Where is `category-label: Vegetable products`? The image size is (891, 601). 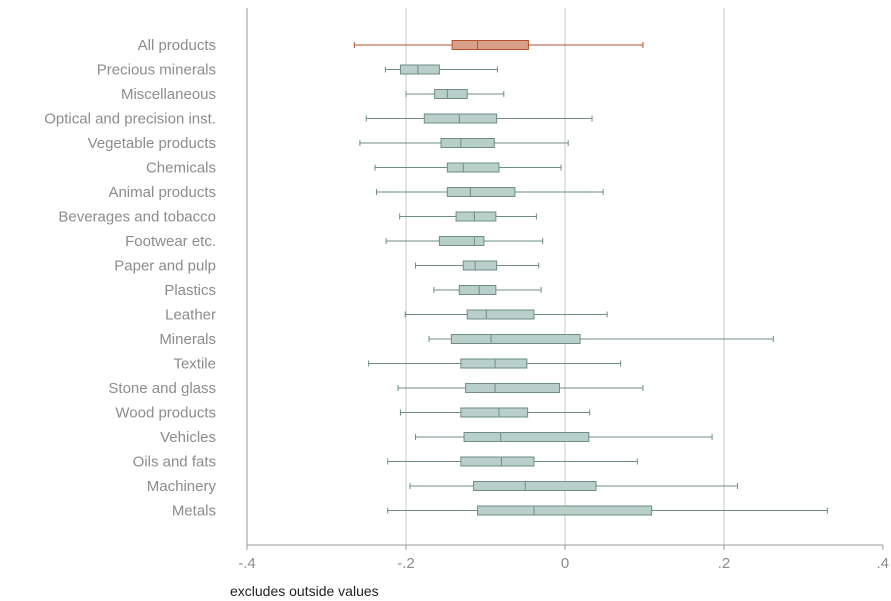 category-label: Vegetable products is located at coordinates (152, 143).